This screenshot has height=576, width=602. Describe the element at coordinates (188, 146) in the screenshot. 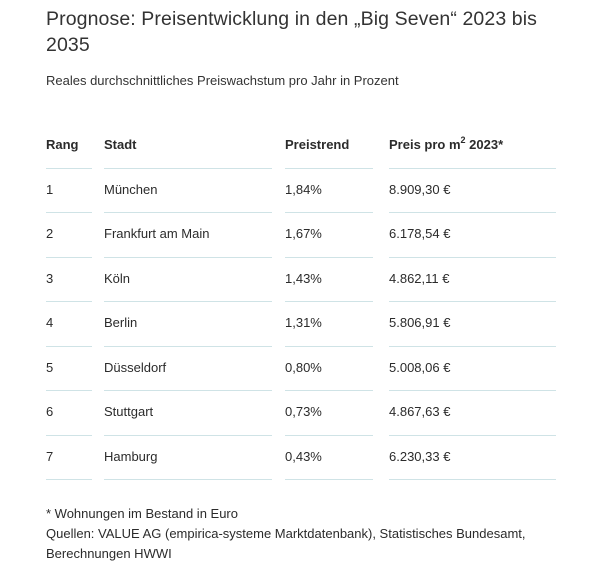

I see `header-city: Stadt` at that location.